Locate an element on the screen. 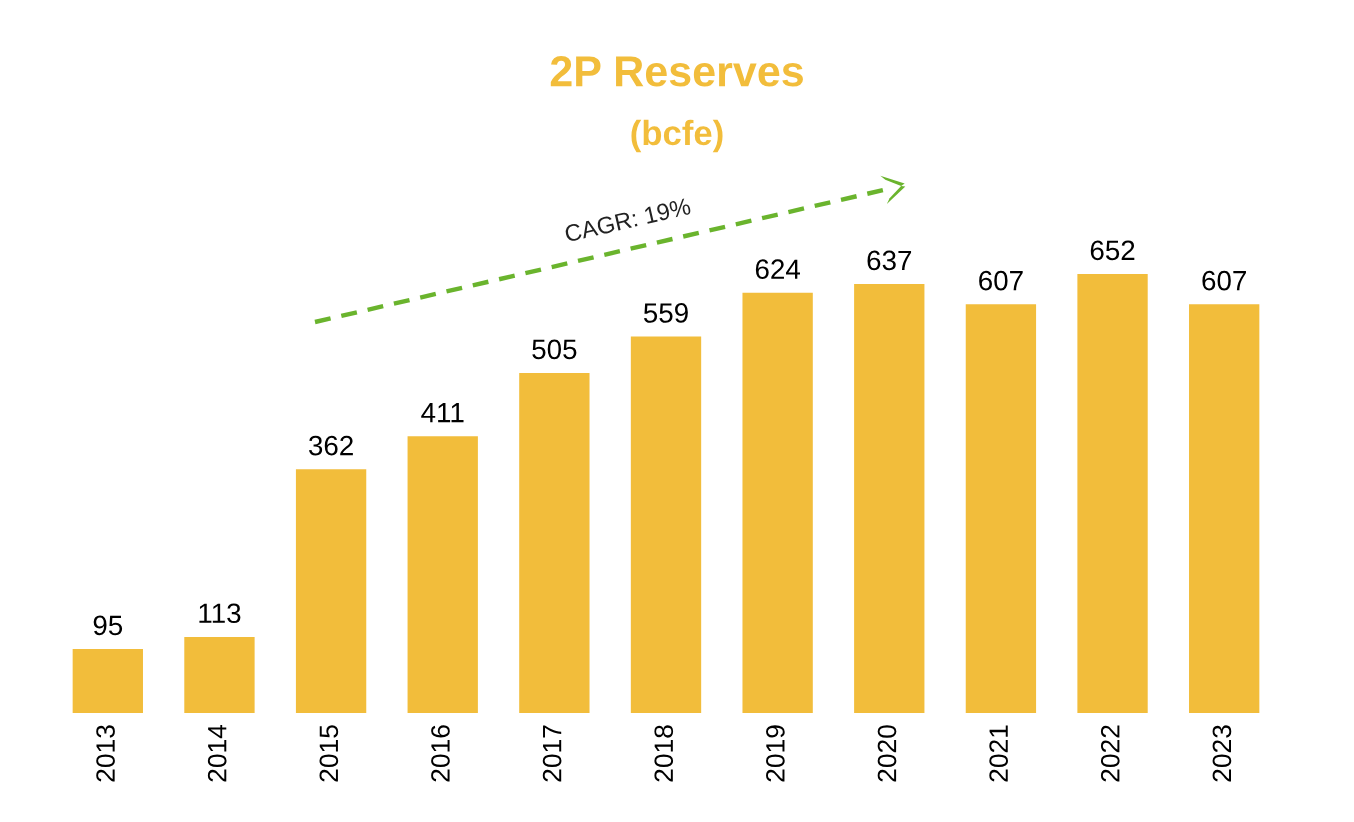  x-tick-label: 2017 is located at coordinates (552, 753).